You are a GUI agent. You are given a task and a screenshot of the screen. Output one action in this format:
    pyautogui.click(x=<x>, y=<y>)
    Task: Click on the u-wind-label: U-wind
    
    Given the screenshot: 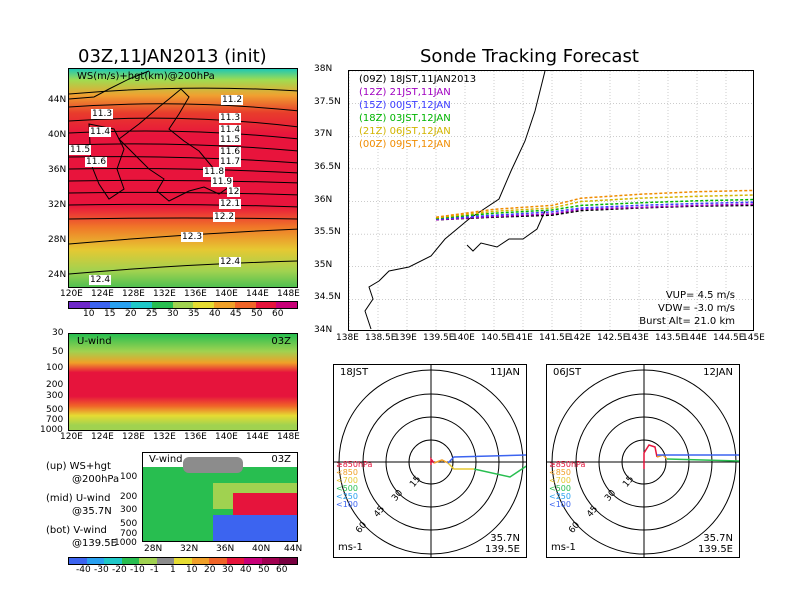 What is the action you would take?
    pyautogui.click(x=94, y=341)
    